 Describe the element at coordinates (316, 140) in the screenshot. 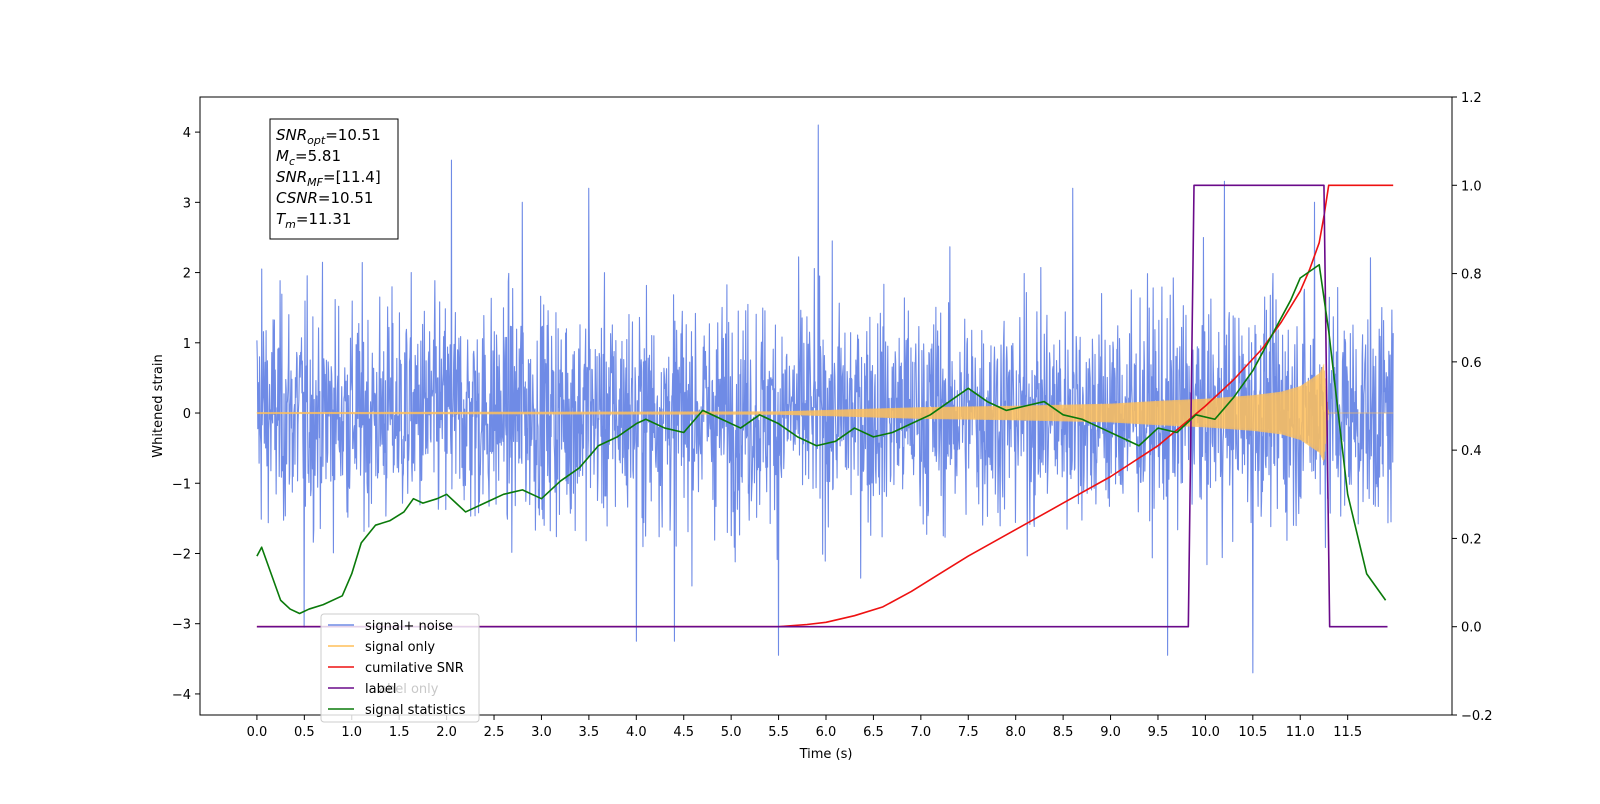

I see `info-subscript: opt` at that location.